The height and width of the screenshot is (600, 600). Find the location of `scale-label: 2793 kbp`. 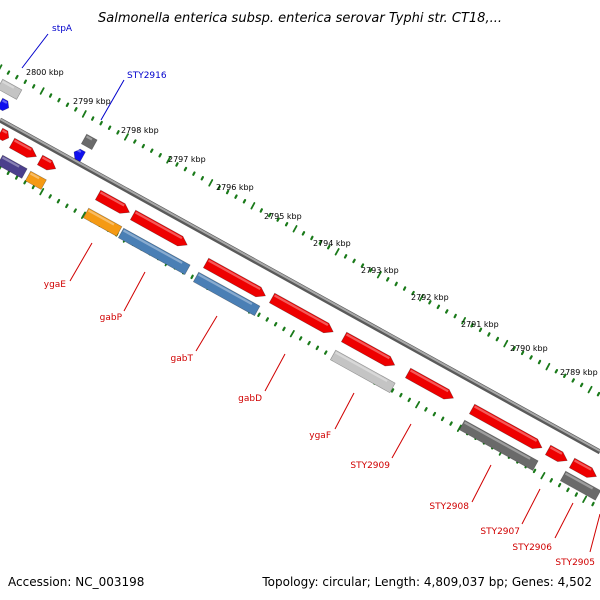

scale-label: 2793 kbp is located at coordinates (380, 270).